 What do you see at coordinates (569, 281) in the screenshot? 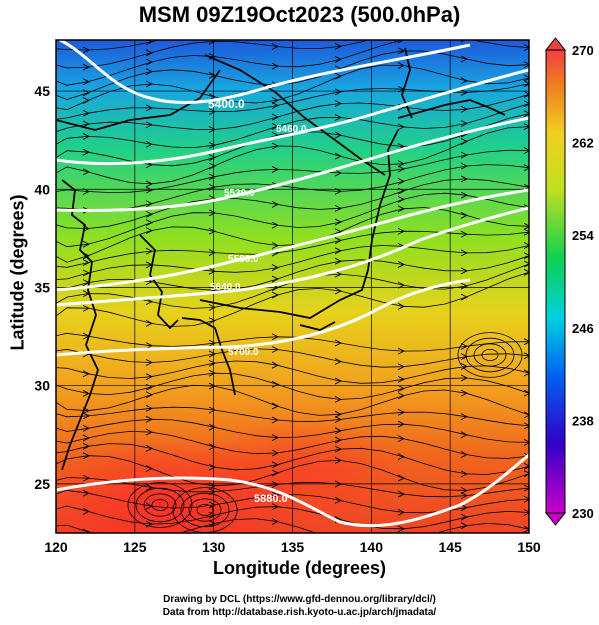
I see `colorbar: 270 262 254 246 238 230` at bounding box center [569, 281].